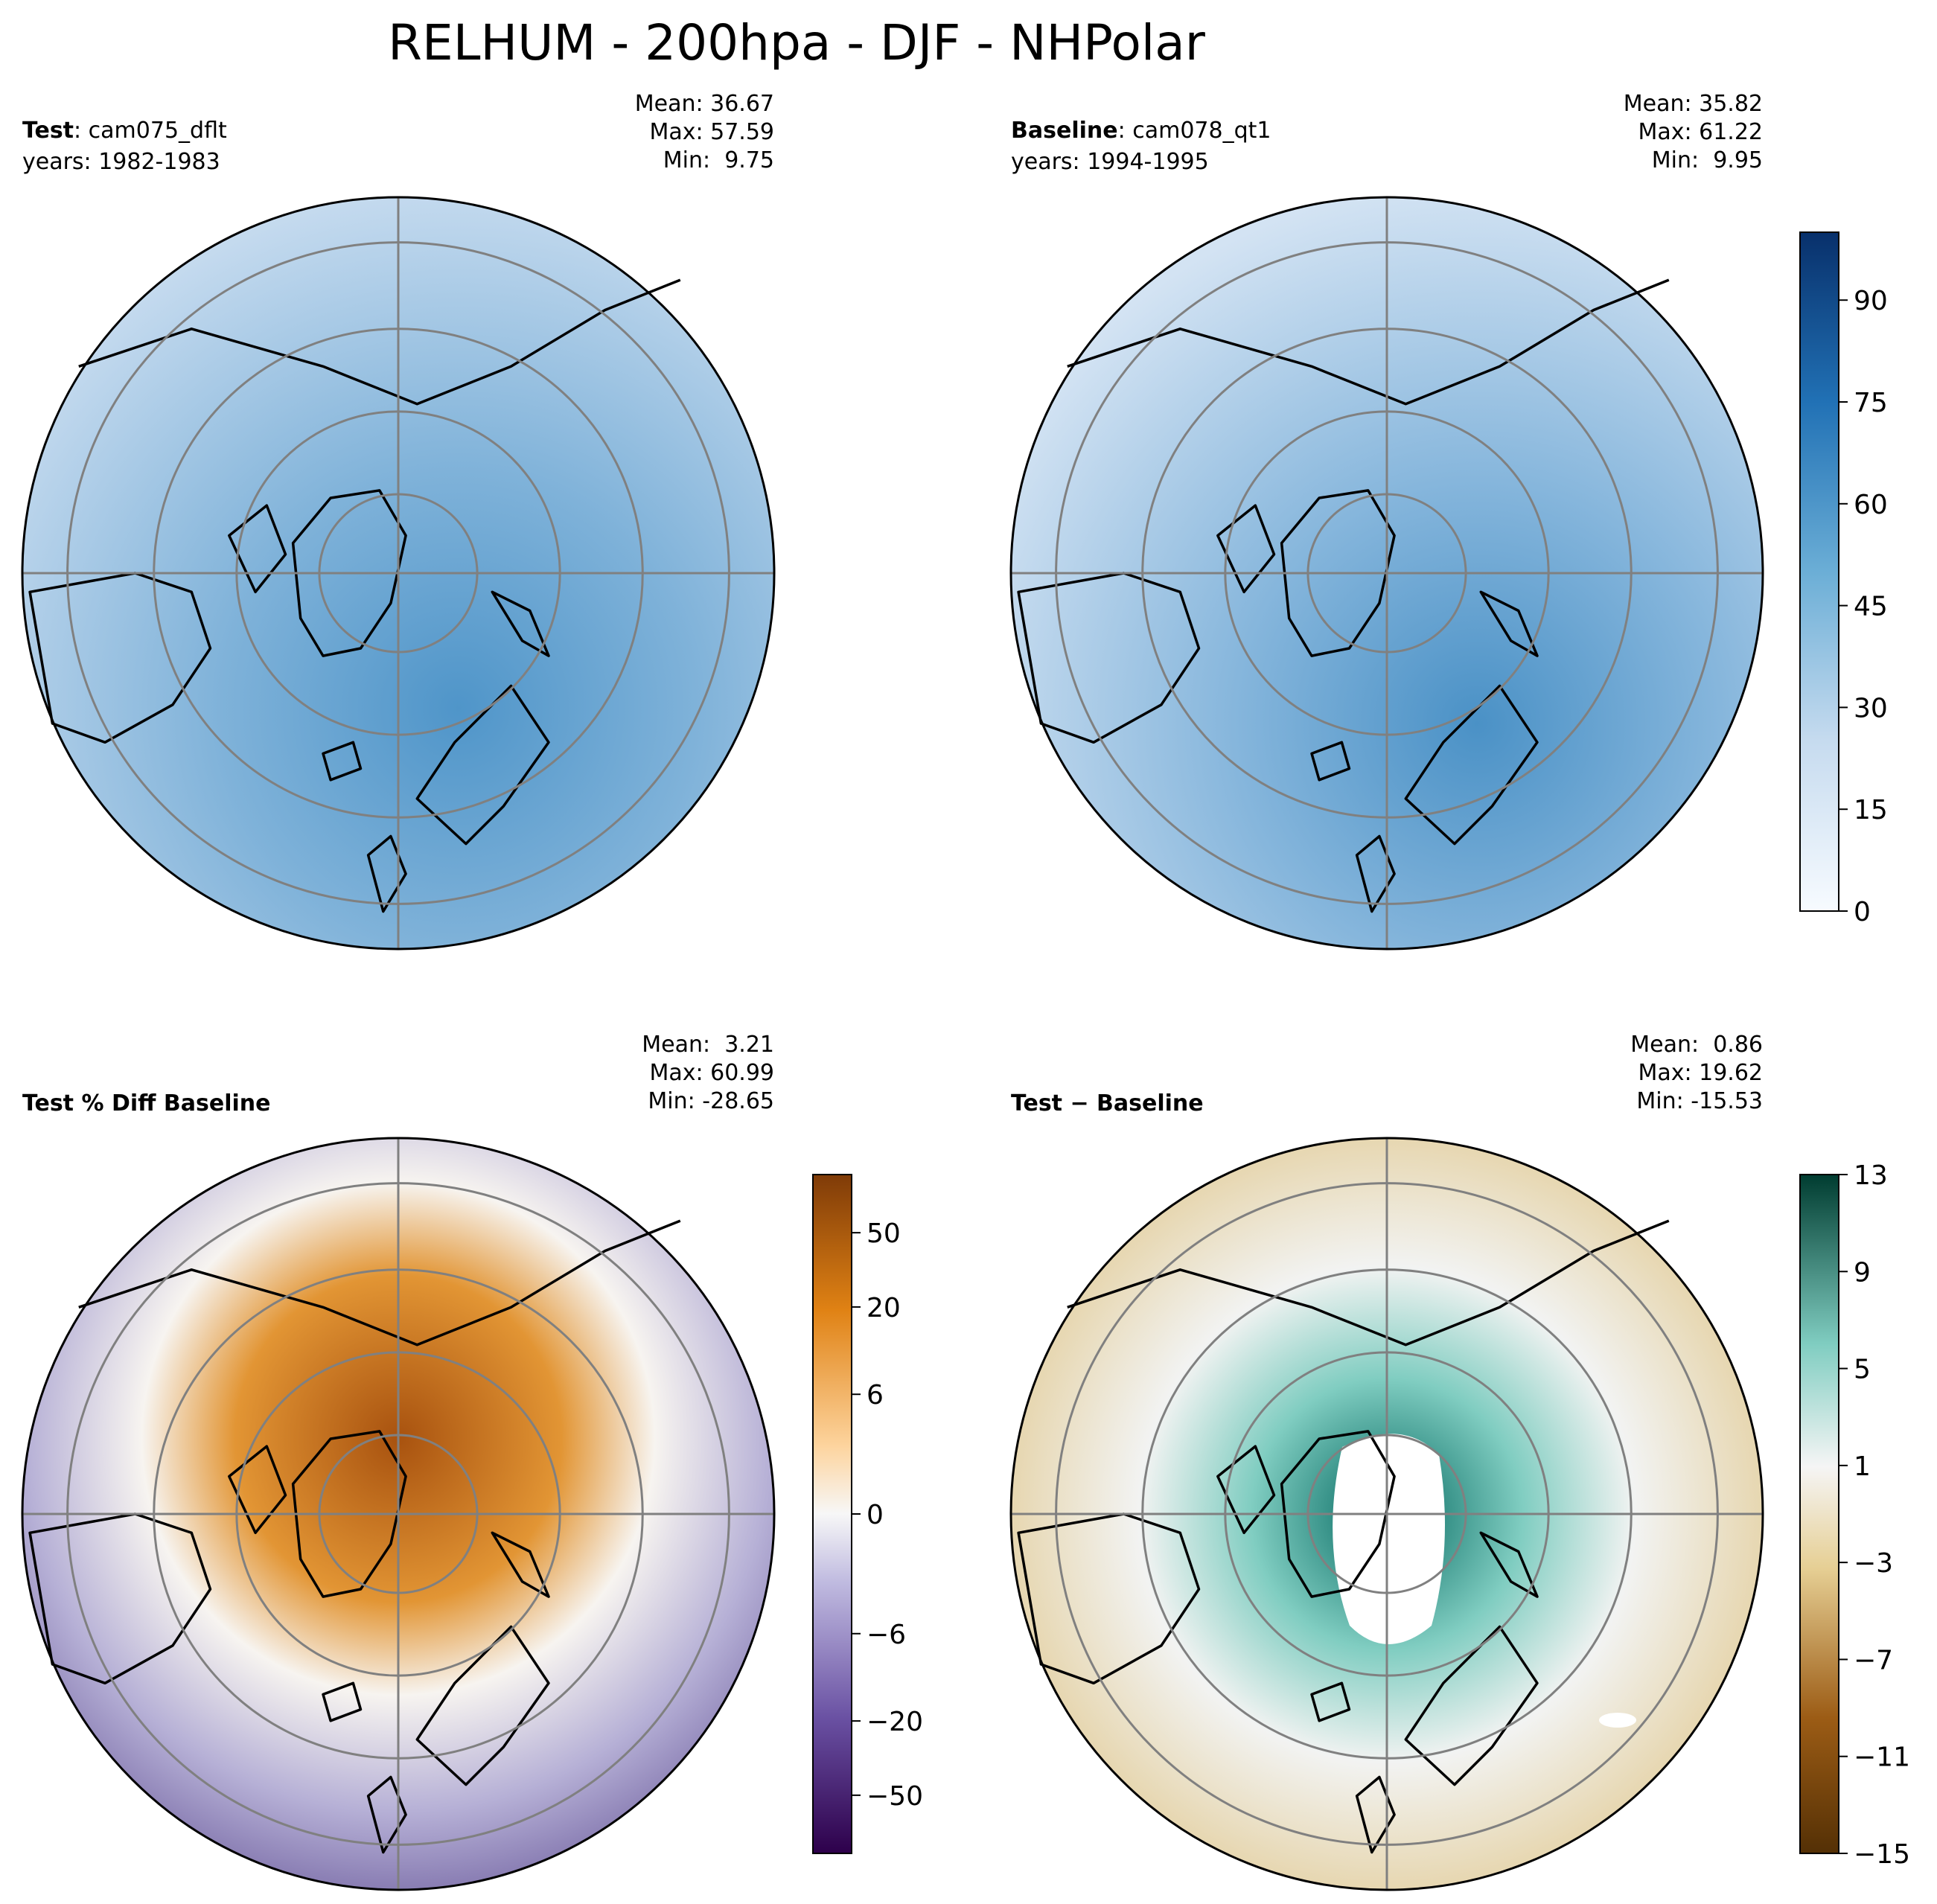 This screenshot has height=1904, width=1937. What do you see at coordinates (1700, 1073) in the screenshot?
I see `panel-stat: Max: 19.62` at bounding box center [1700, 1073].